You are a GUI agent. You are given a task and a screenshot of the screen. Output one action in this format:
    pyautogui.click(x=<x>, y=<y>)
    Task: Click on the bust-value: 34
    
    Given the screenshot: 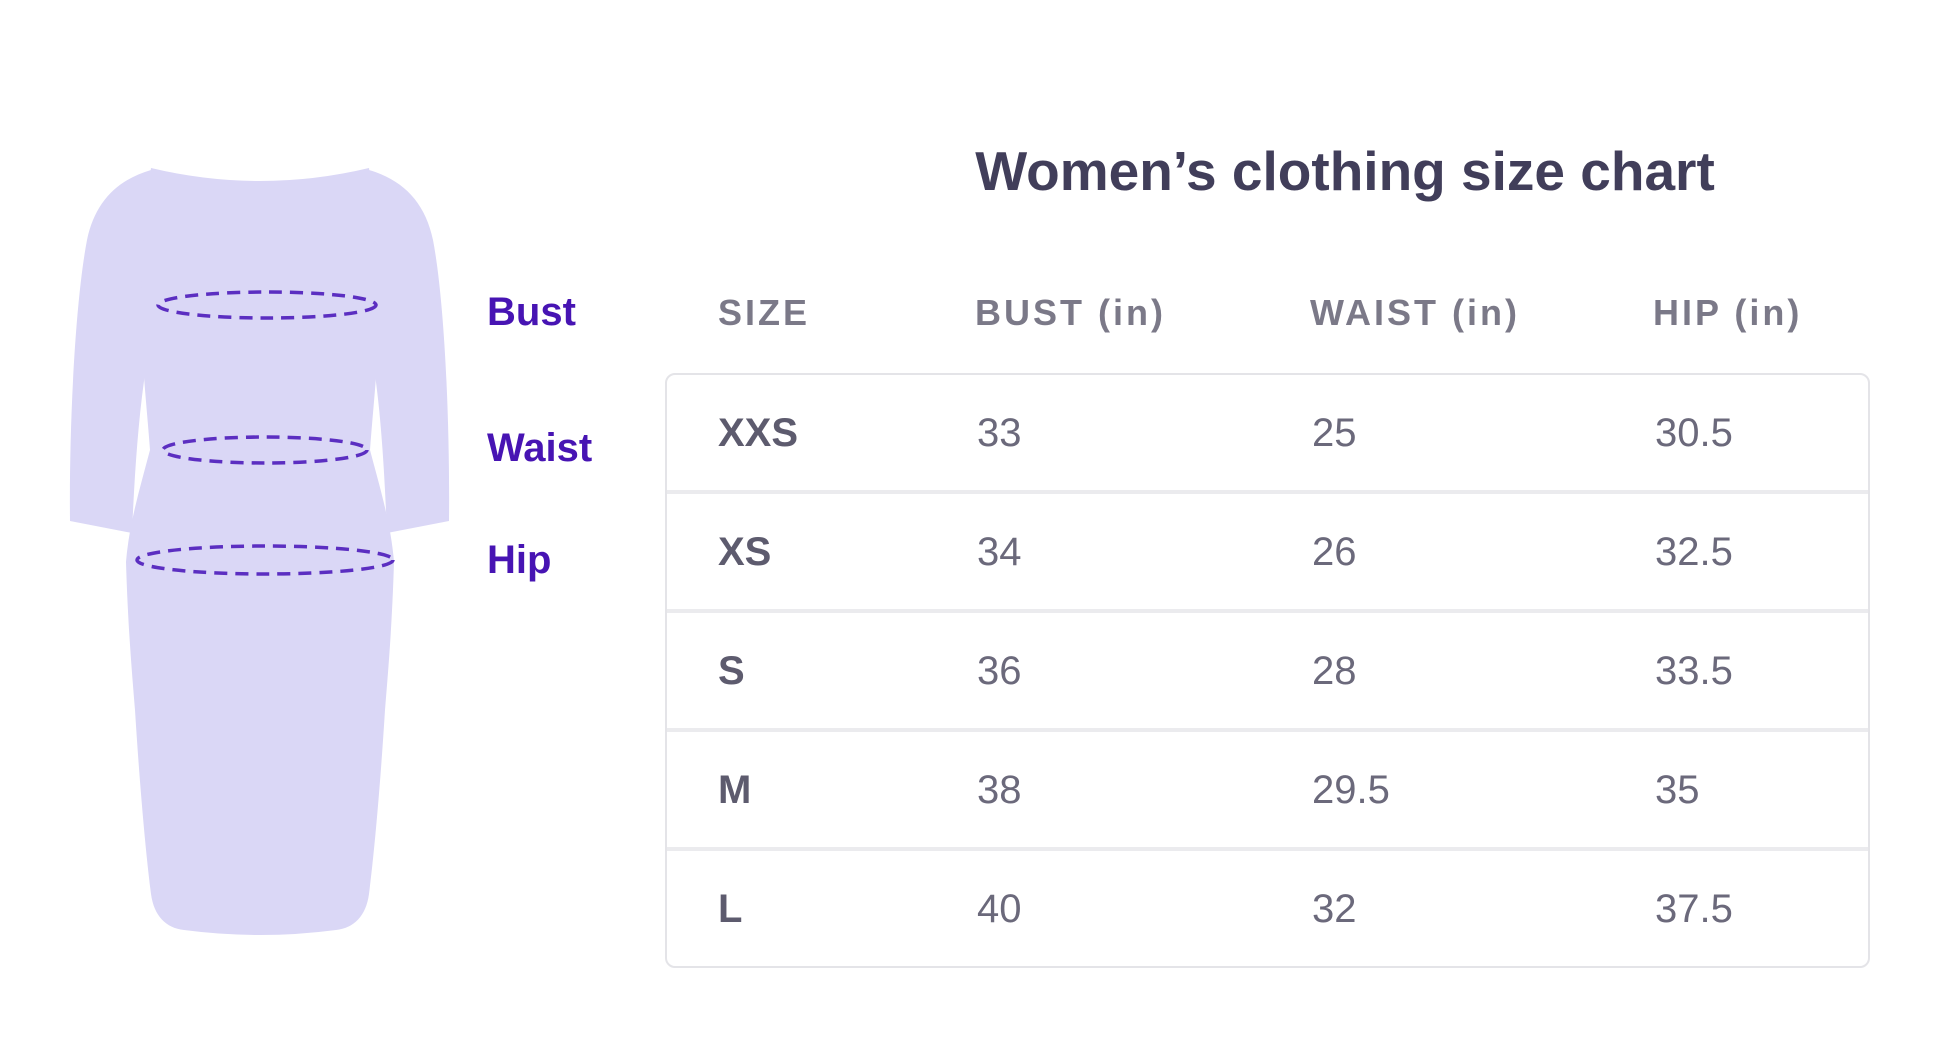 What is the action you would take?
    pyautogui.click(x=999, y=551)
    